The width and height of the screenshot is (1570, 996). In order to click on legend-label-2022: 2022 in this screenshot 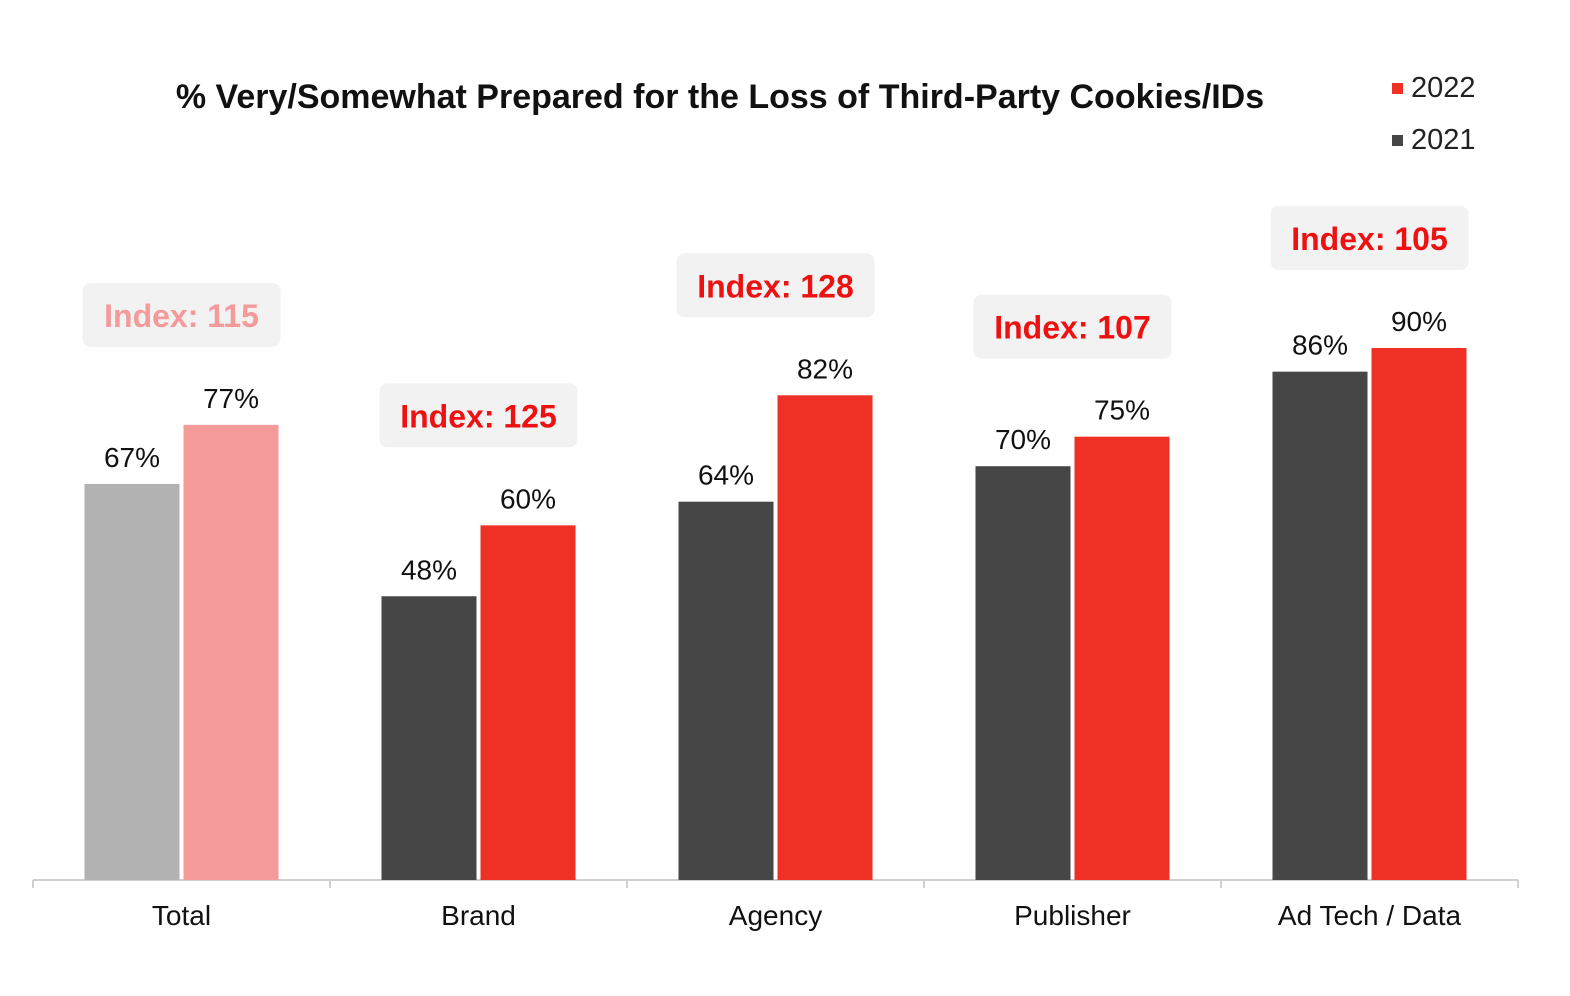, I will do `click(1443, 88)`.